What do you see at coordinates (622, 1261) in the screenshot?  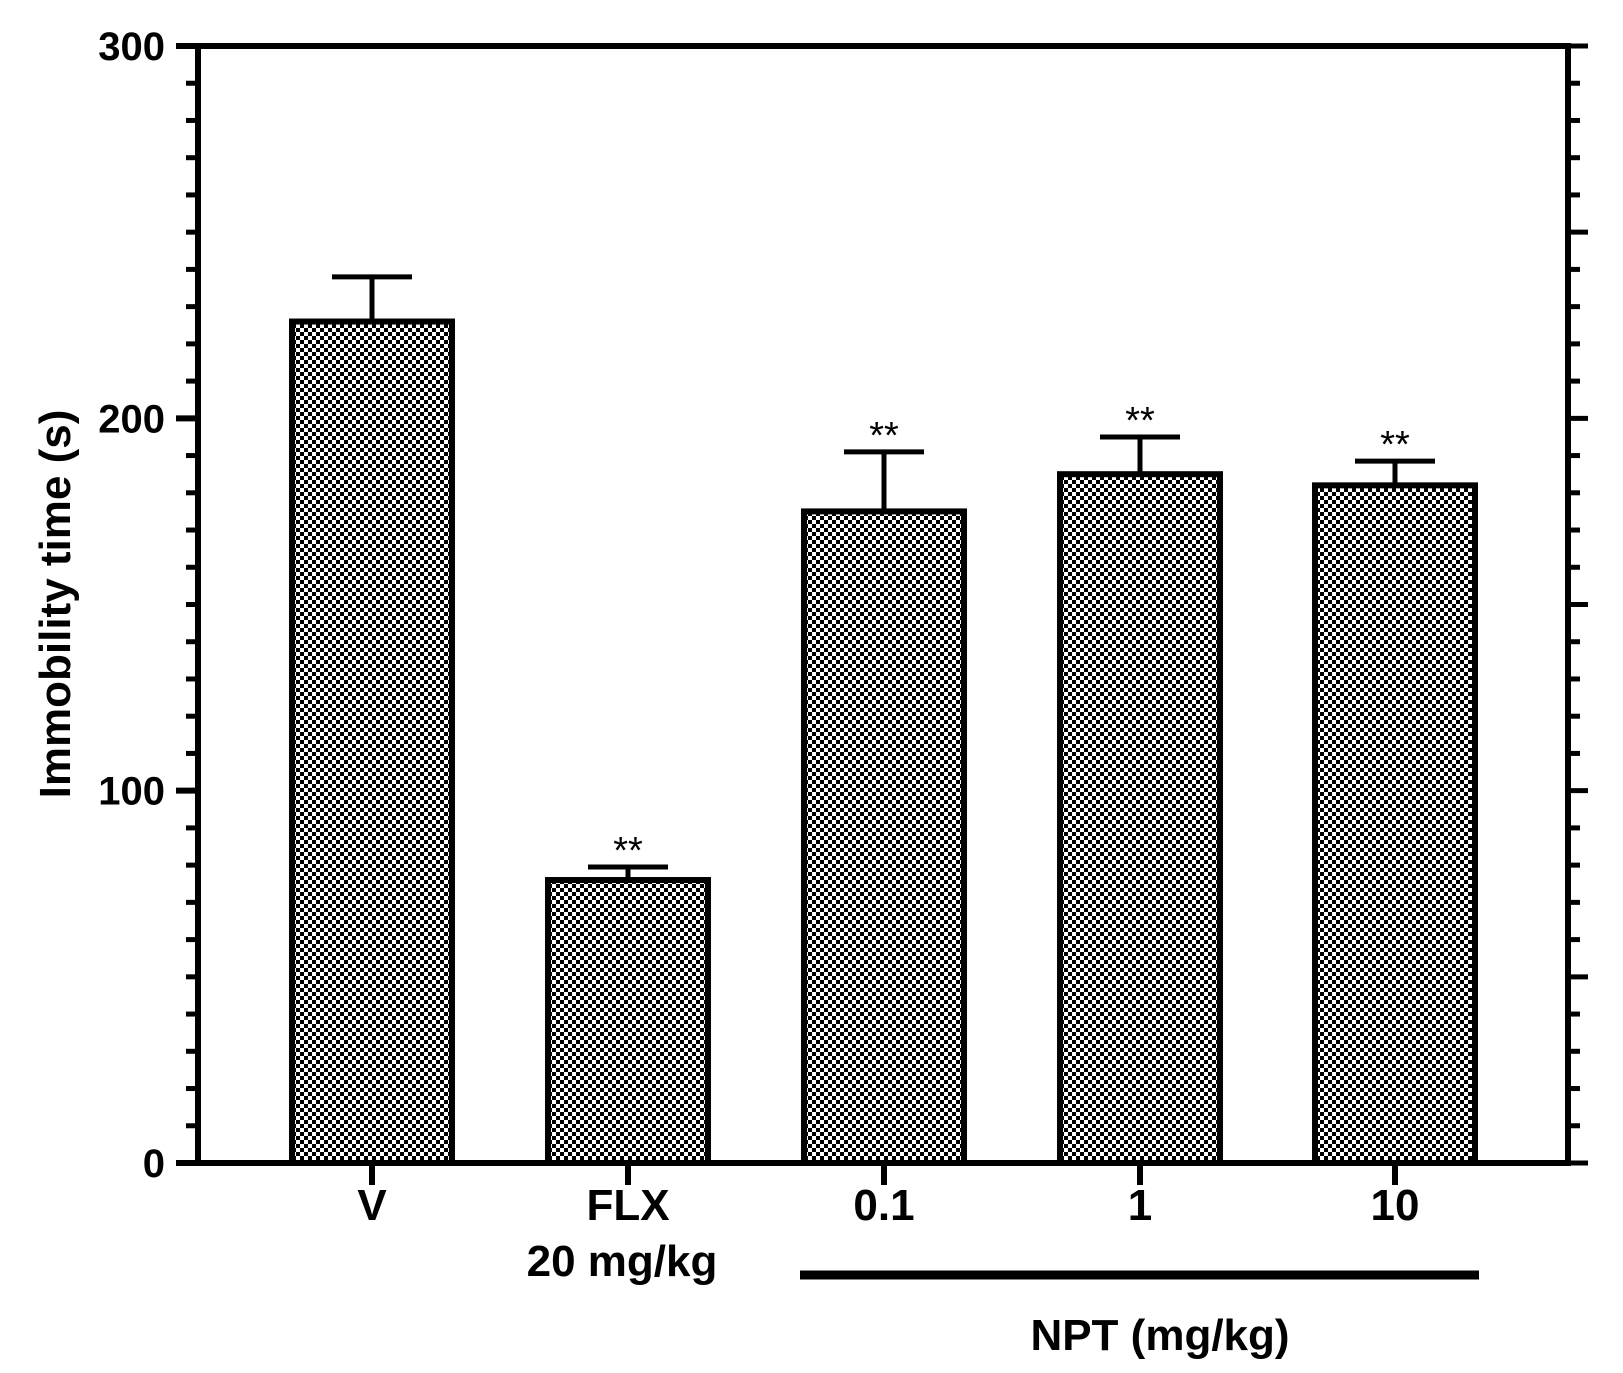 I see `x-tick-sublabel: 20 mg/kg` at bounding box center [622, 1261].